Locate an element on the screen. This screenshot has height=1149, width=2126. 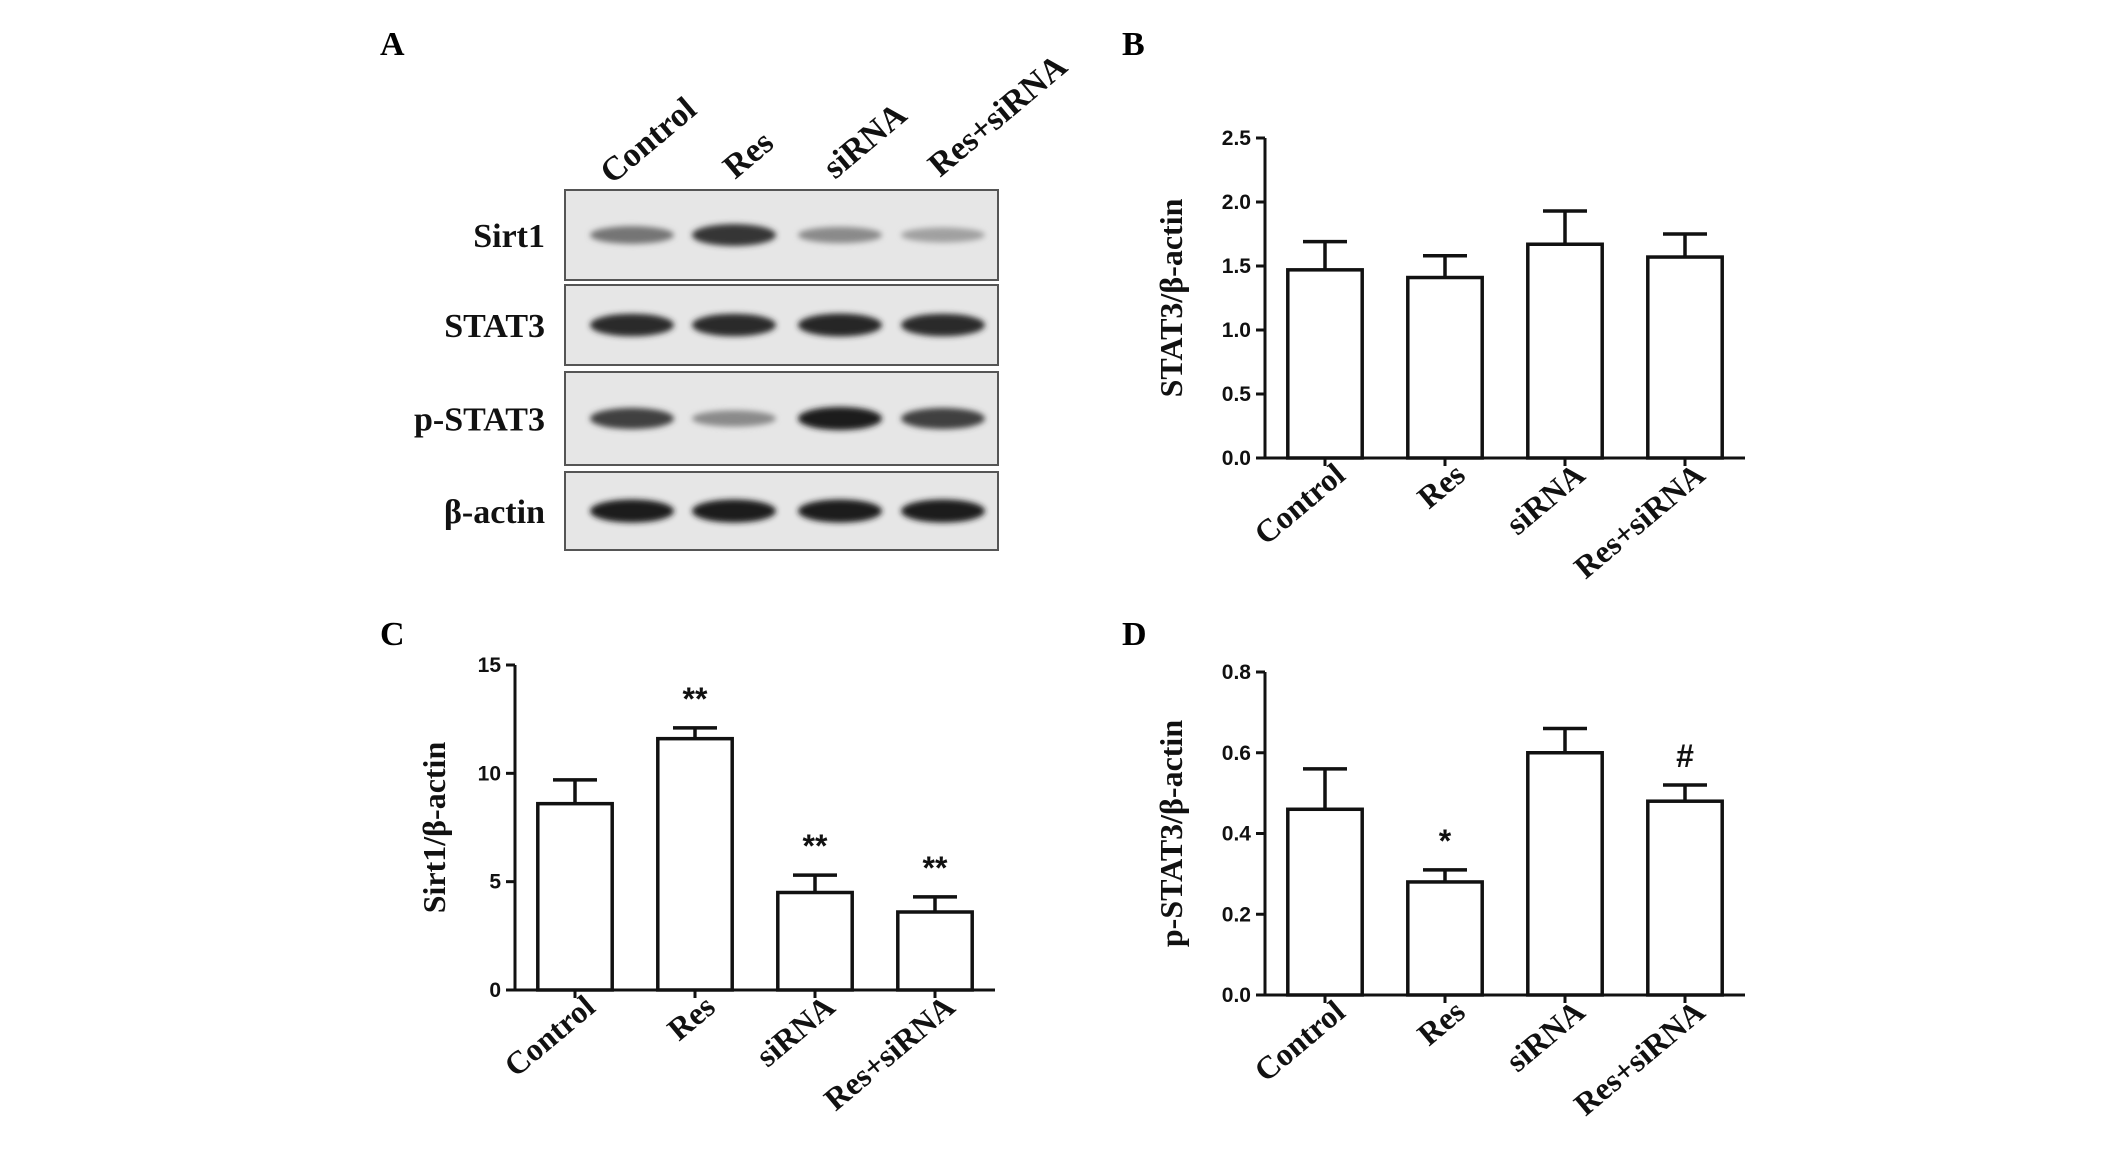
wb-row-label: p-STAT3 is located at coordinates (479, 420).